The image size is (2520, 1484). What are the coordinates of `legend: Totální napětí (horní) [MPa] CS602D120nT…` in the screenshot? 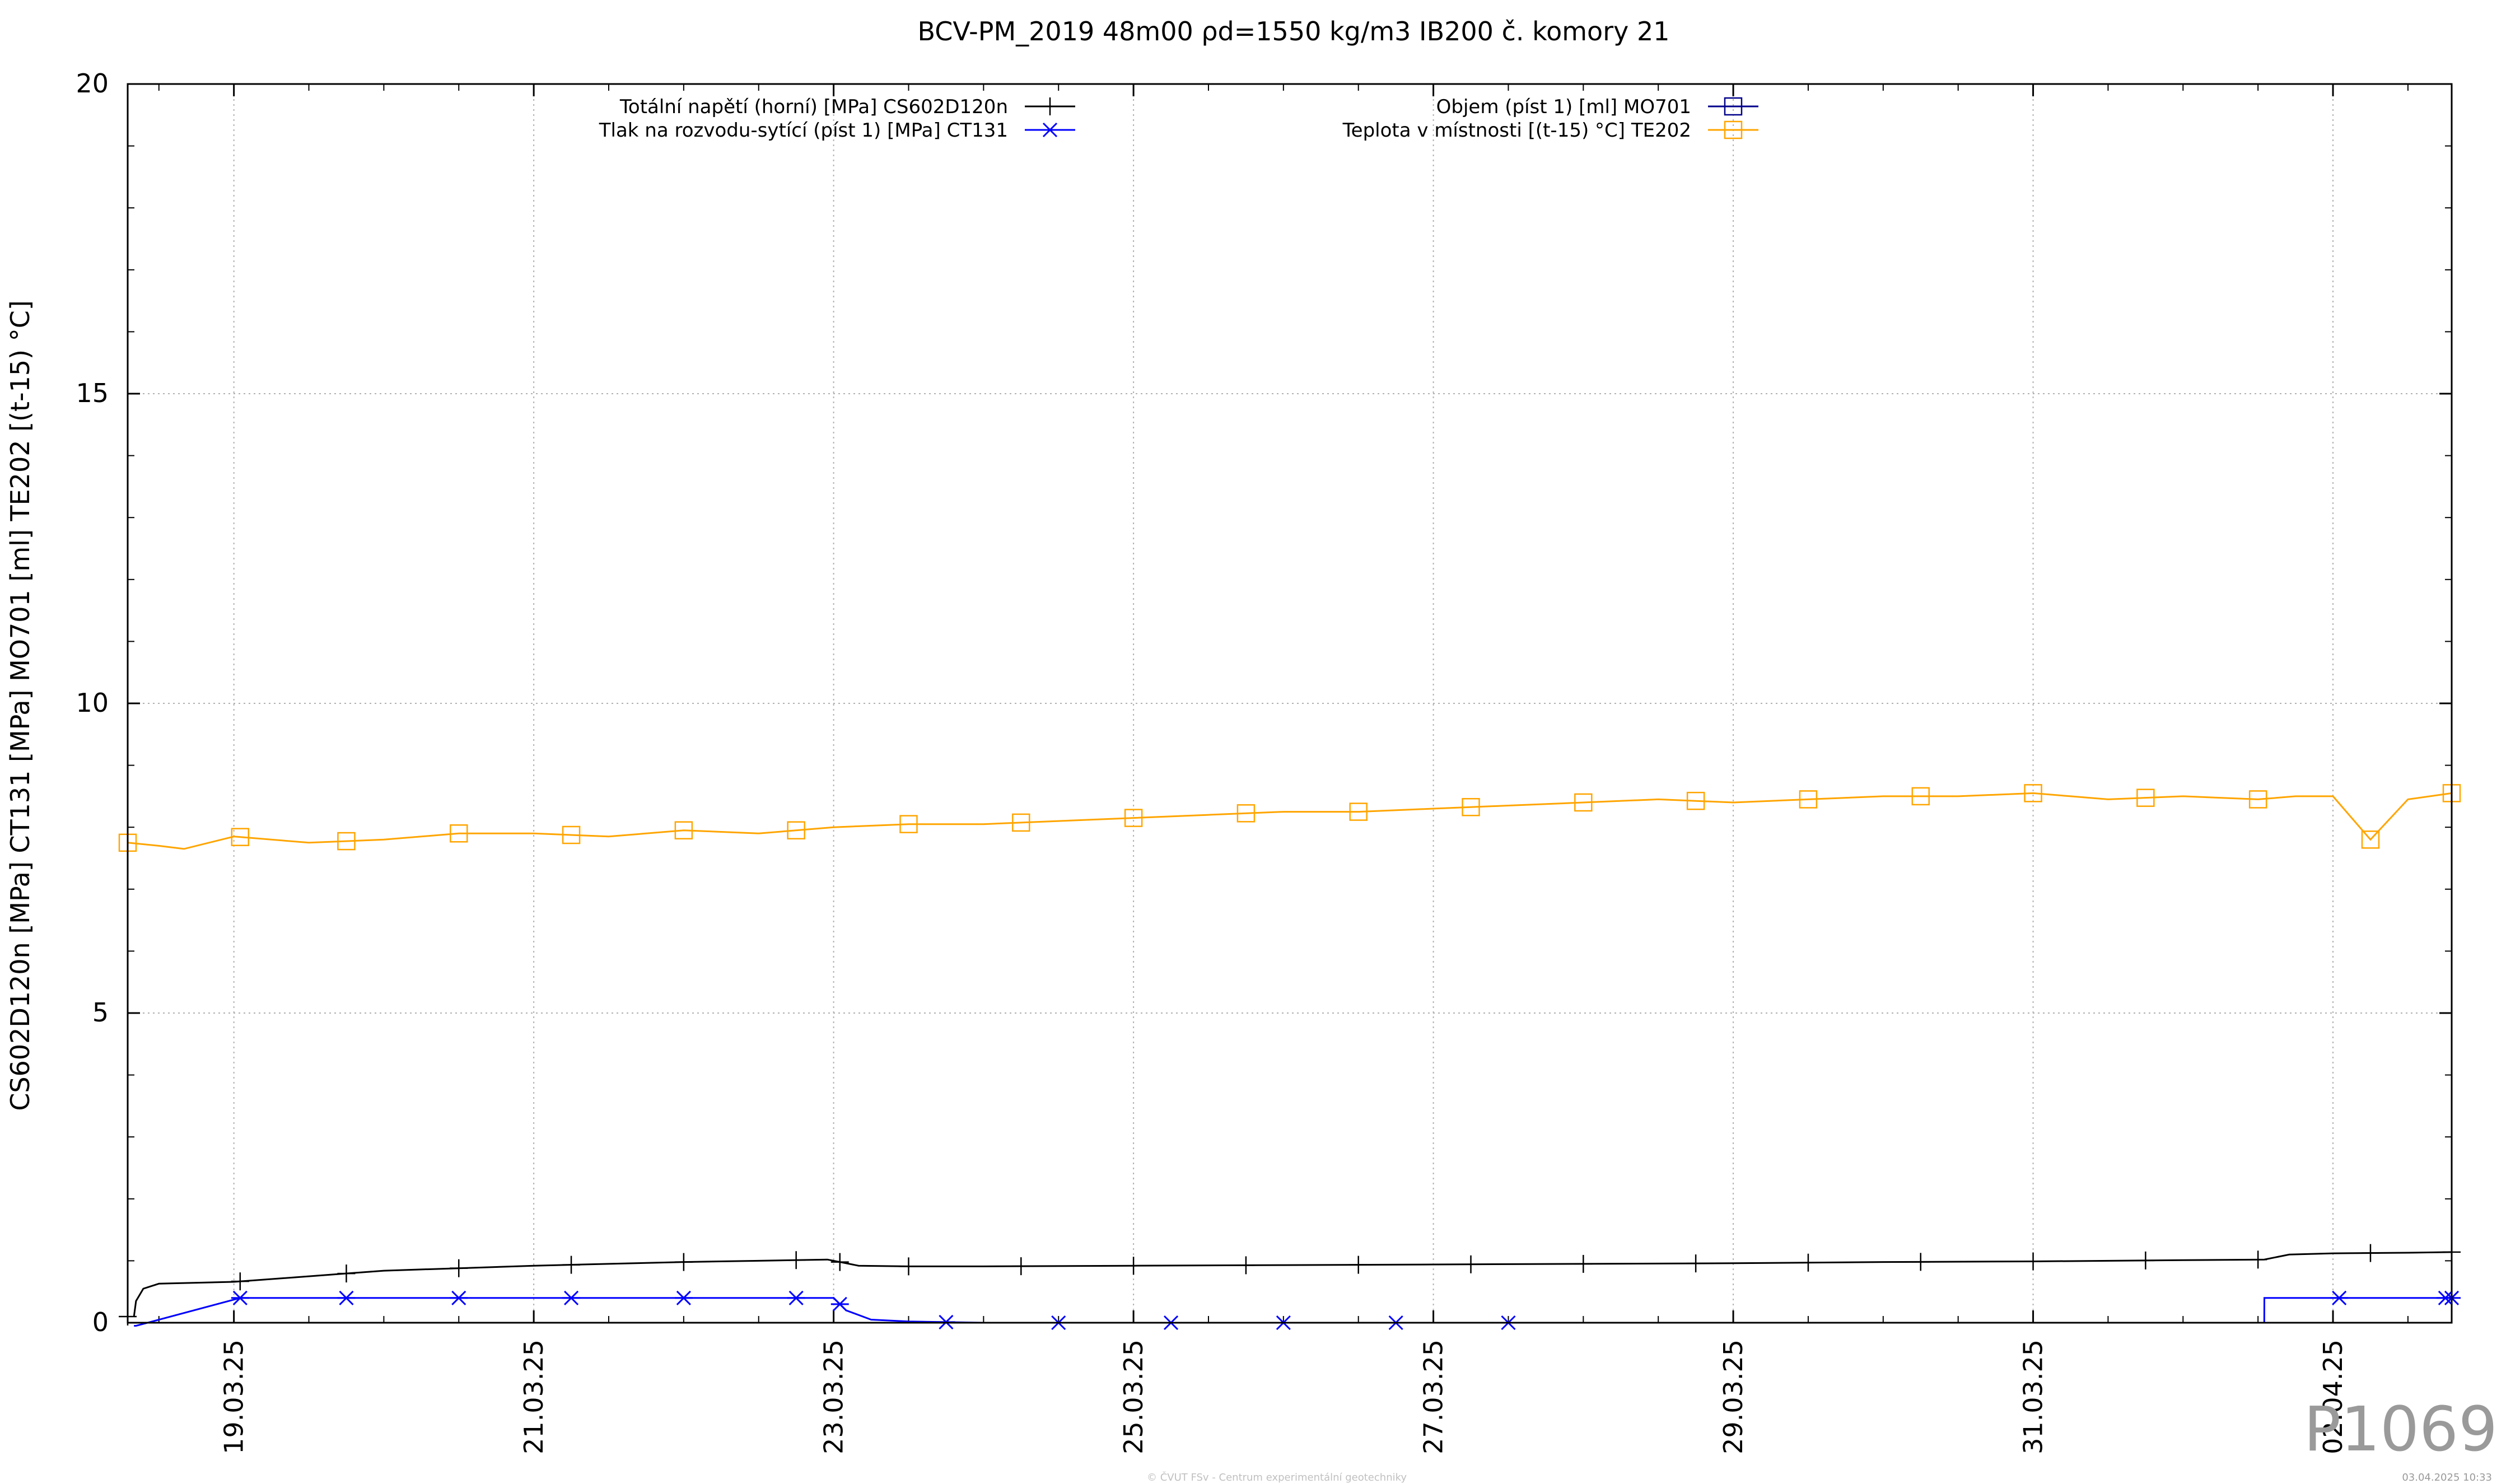 It's located at (1179, 119).